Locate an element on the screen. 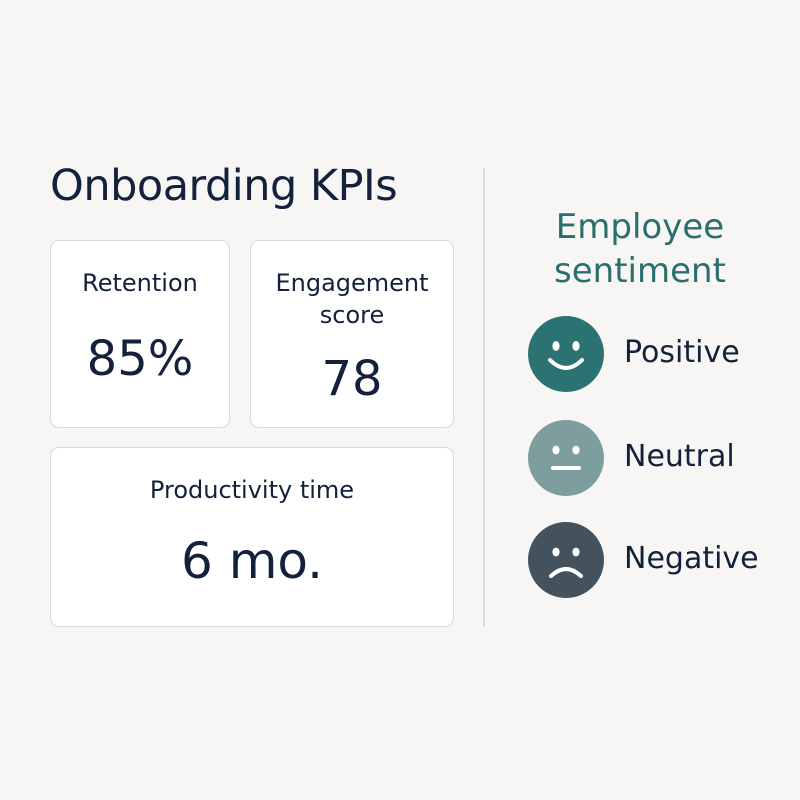  productivity-label: Productivity time is located at coordinates (252, 490).